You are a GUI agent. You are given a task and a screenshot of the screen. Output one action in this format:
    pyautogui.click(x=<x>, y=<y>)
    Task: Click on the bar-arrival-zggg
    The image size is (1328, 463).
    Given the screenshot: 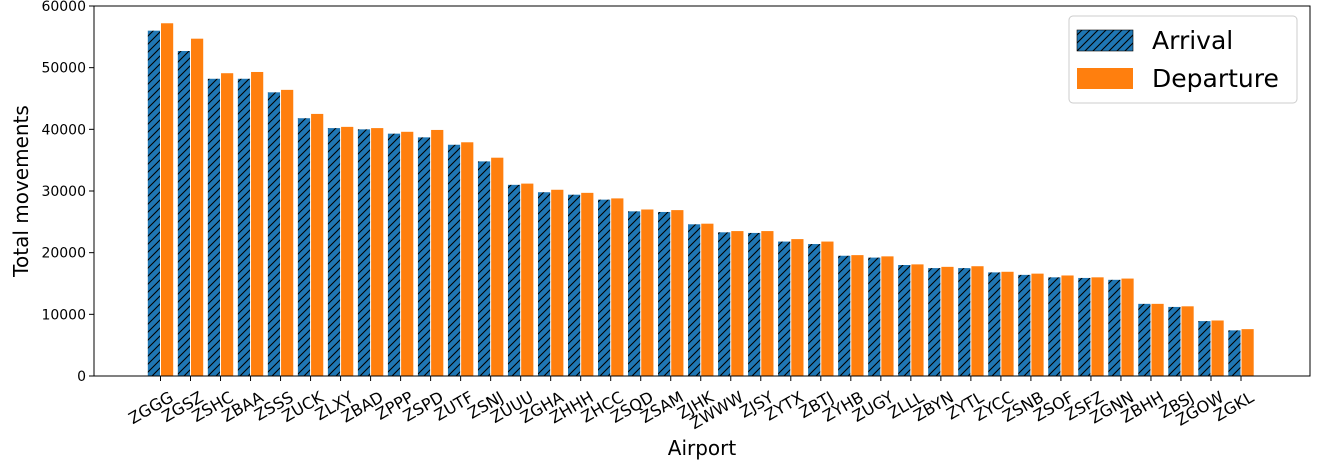 What is the action you would take?
    pyautogui.click(x=153, y=203)
    